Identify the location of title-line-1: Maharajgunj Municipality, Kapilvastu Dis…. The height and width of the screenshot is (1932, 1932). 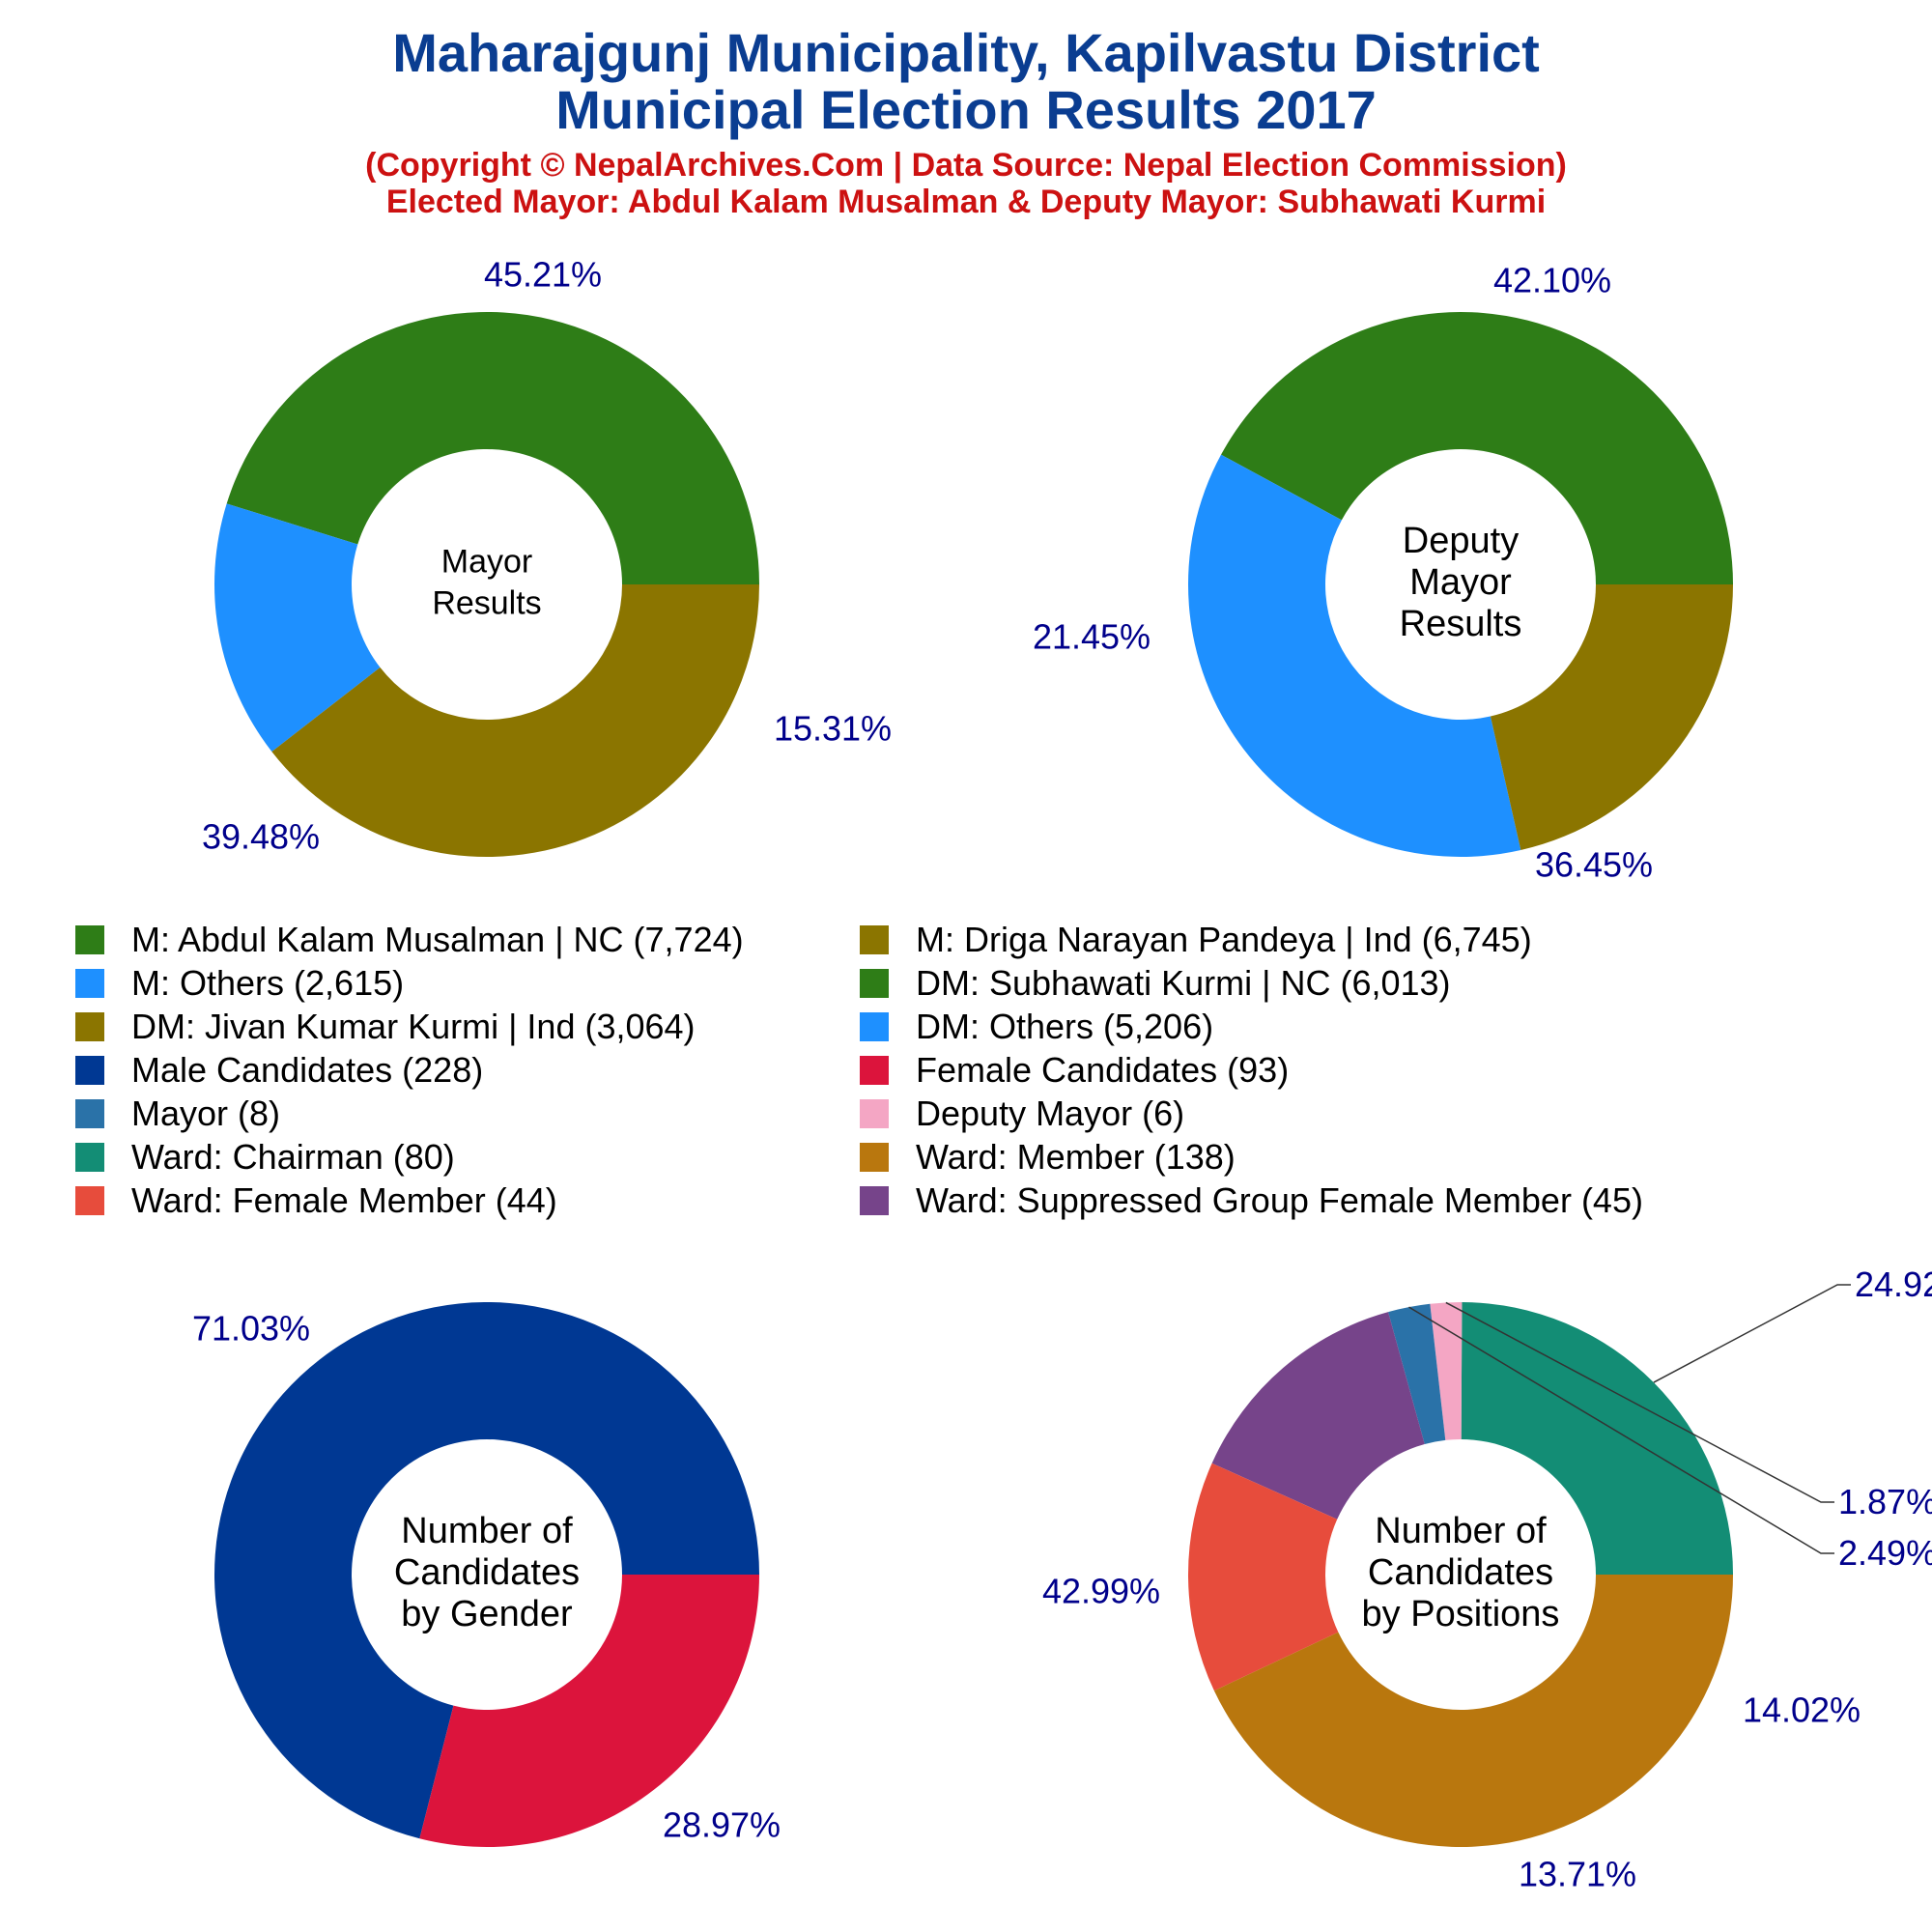
(966, 52).